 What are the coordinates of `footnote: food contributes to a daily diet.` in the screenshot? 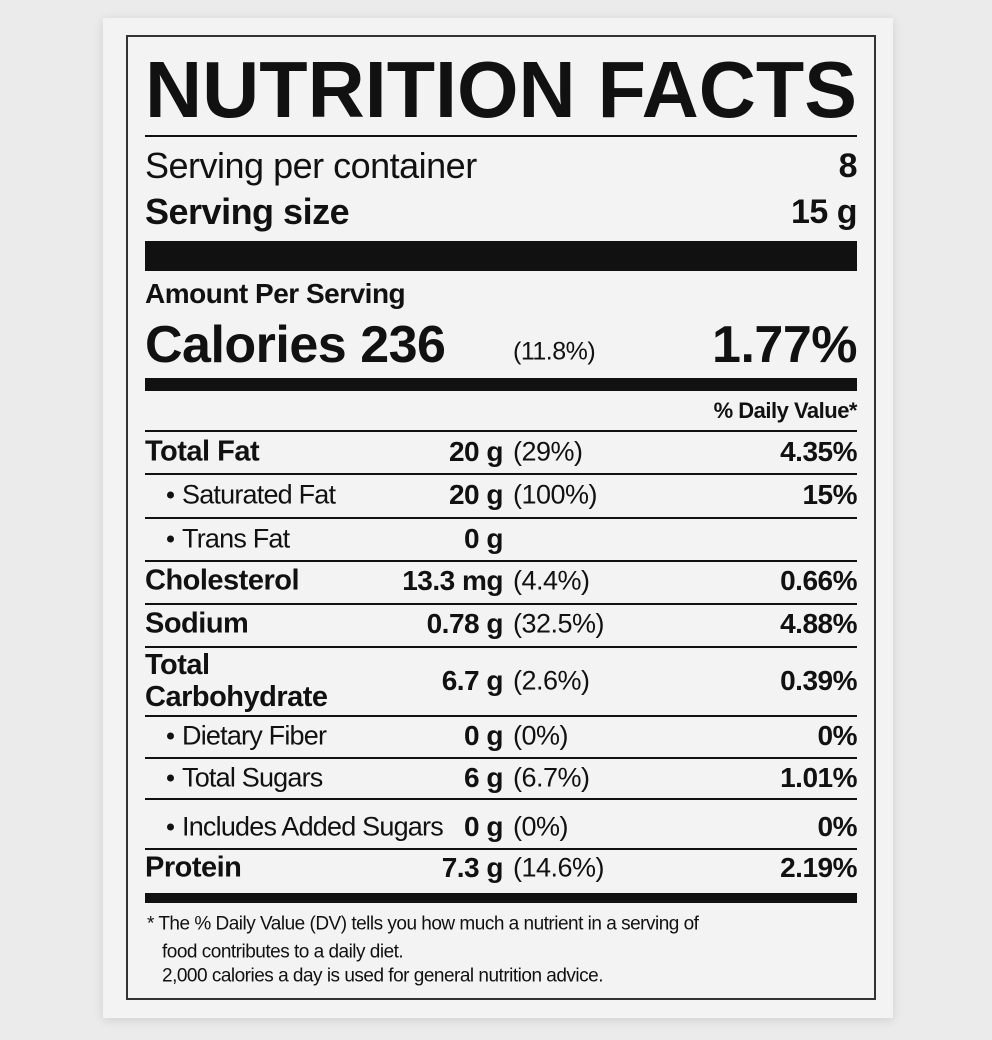 It's located at (283, 952).